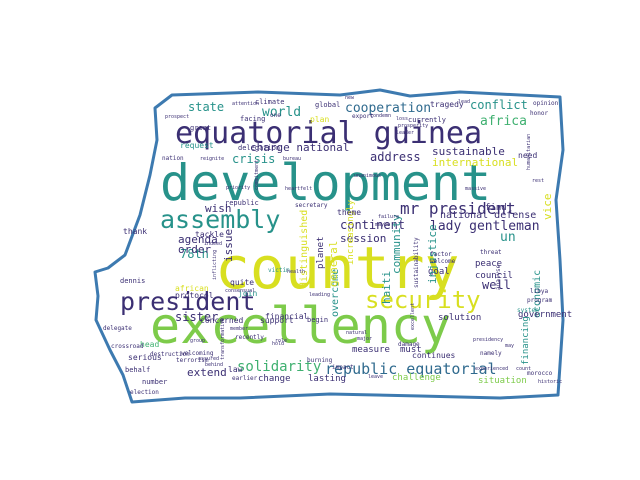  I want to click on cloud-word-major: major, so click(364, 339).